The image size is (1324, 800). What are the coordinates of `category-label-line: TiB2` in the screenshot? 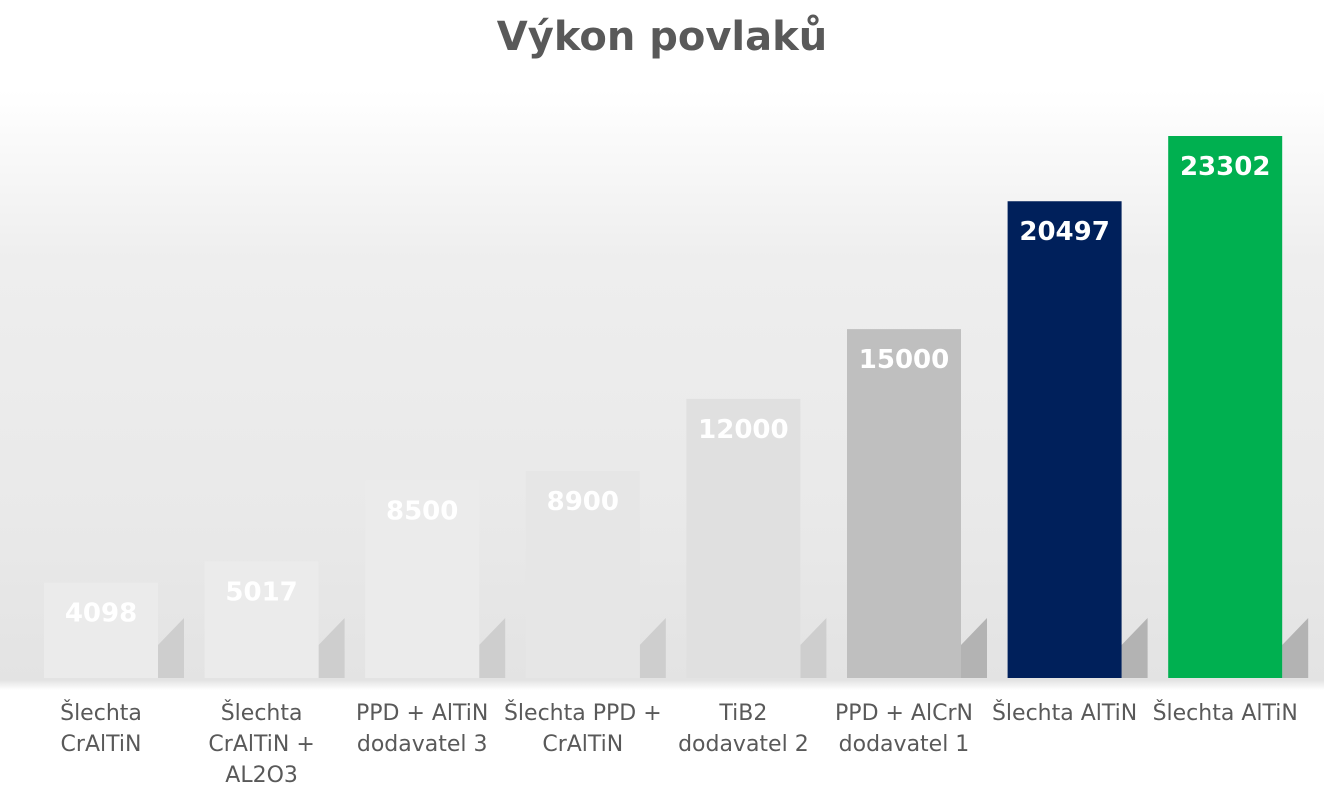 It's located at (743, 713).